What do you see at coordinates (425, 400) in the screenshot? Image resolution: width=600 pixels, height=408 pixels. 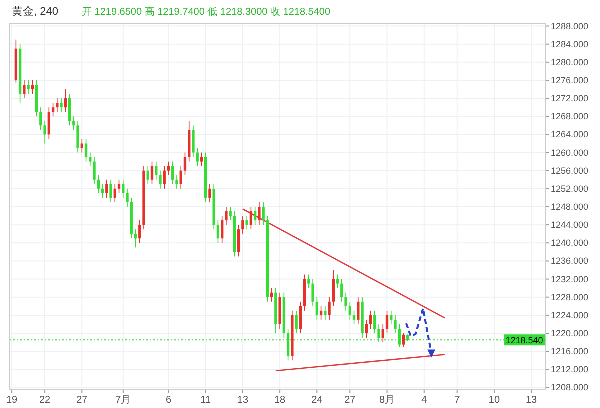 I see `x-tick-label: 4` at bounding box center [425, 400].